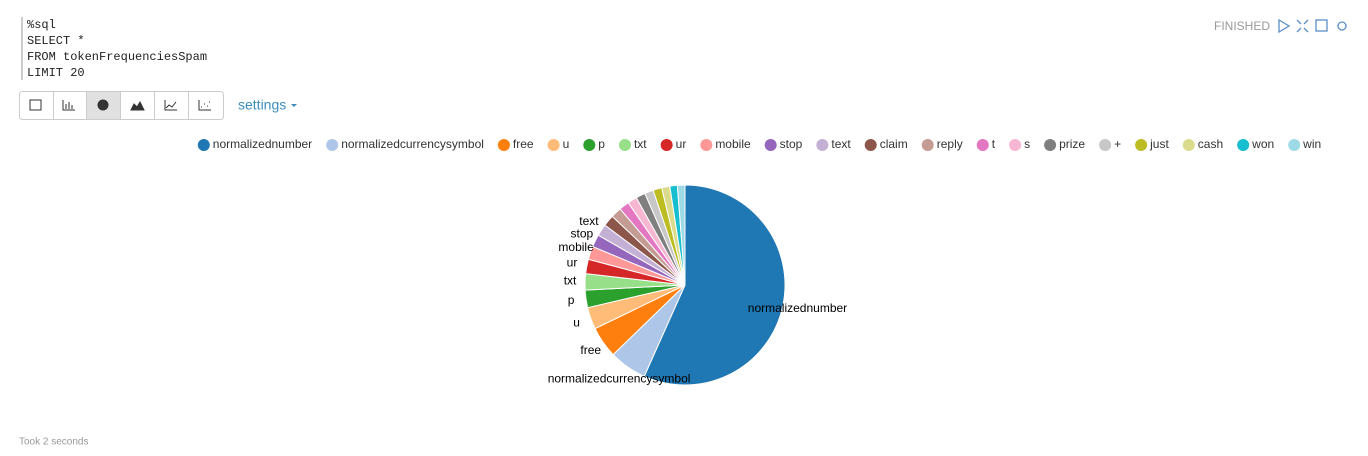 The height and width of the screenshot is (456, 1368). Describe the element at coordinates (56, 73) in the screenshot. I see `code-line: LIMIT 20` at that location.